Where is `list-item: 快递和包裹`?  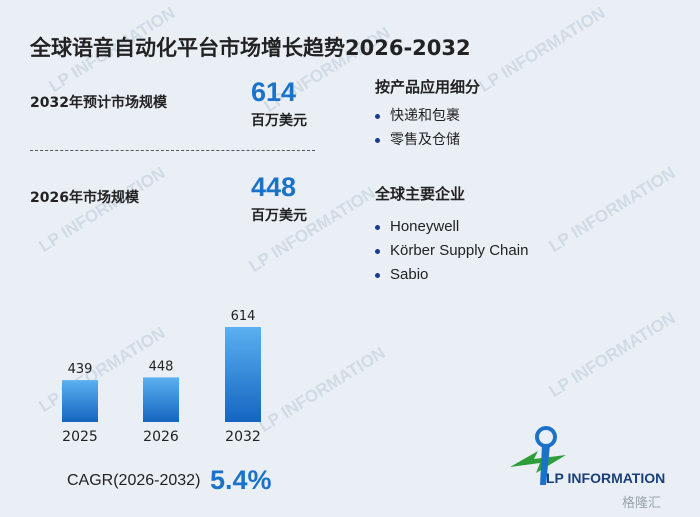
list-item: 快递和包裹 is located at coordinates (417, 116).